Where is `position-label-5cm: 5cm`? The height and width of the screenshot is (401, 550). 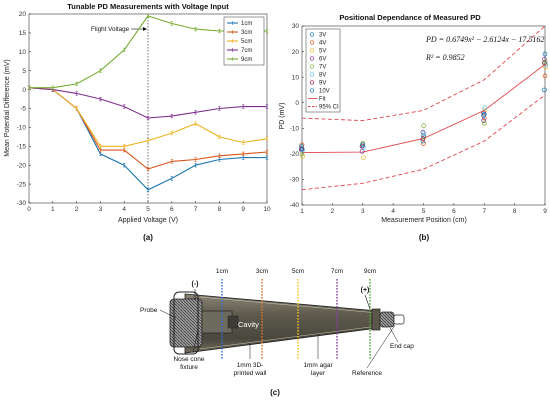 position-label-5cm: 5cm is located at coordinates (298, 271).